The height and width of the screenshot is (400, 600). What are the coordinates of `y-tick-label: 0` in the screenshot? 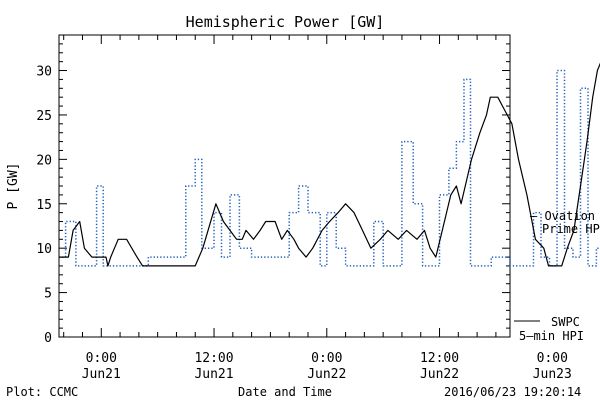 It's located at (48, 338).